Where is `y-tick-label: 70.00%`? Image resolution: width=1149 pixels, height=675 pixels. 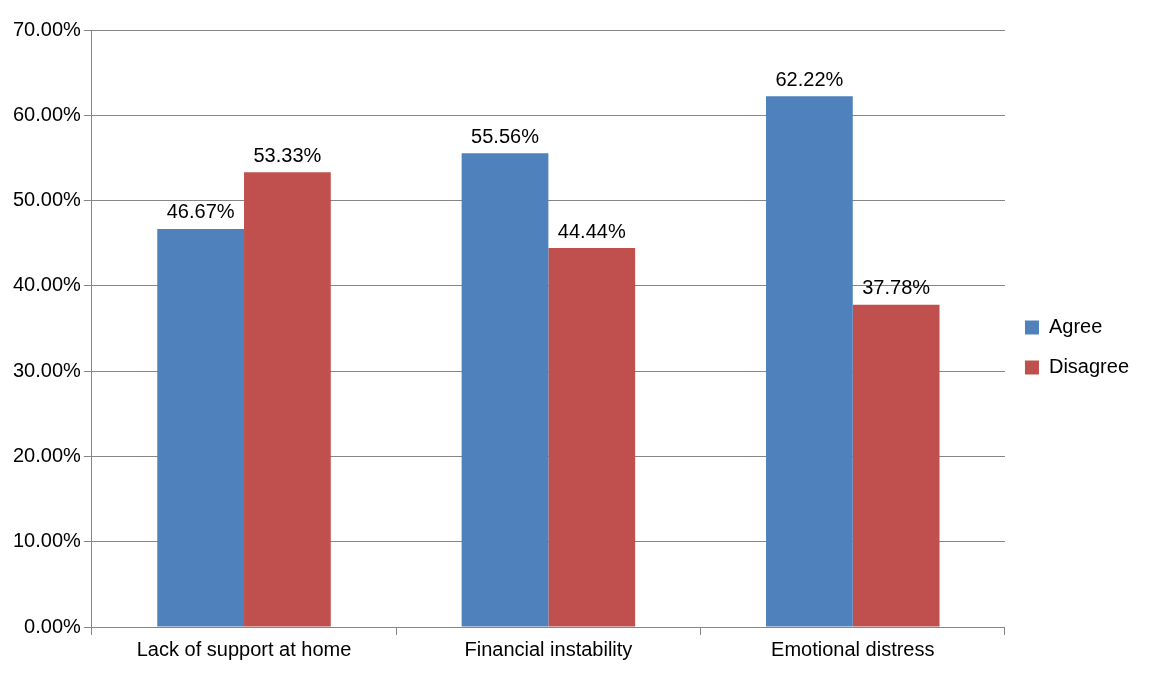 y-tick-label: 70.00% is located at coordinates (47, 28).